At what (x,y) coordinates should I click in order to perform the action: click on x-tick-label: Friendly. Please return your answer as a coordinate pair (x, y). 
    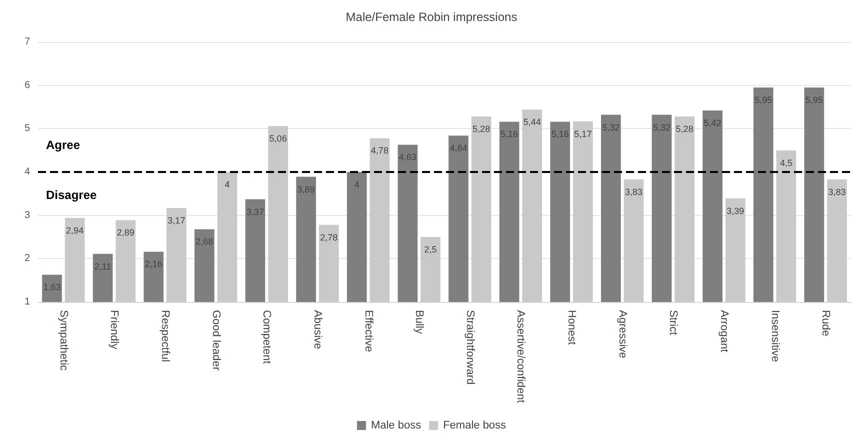
    Looking at the image, I should click on (114, 330).